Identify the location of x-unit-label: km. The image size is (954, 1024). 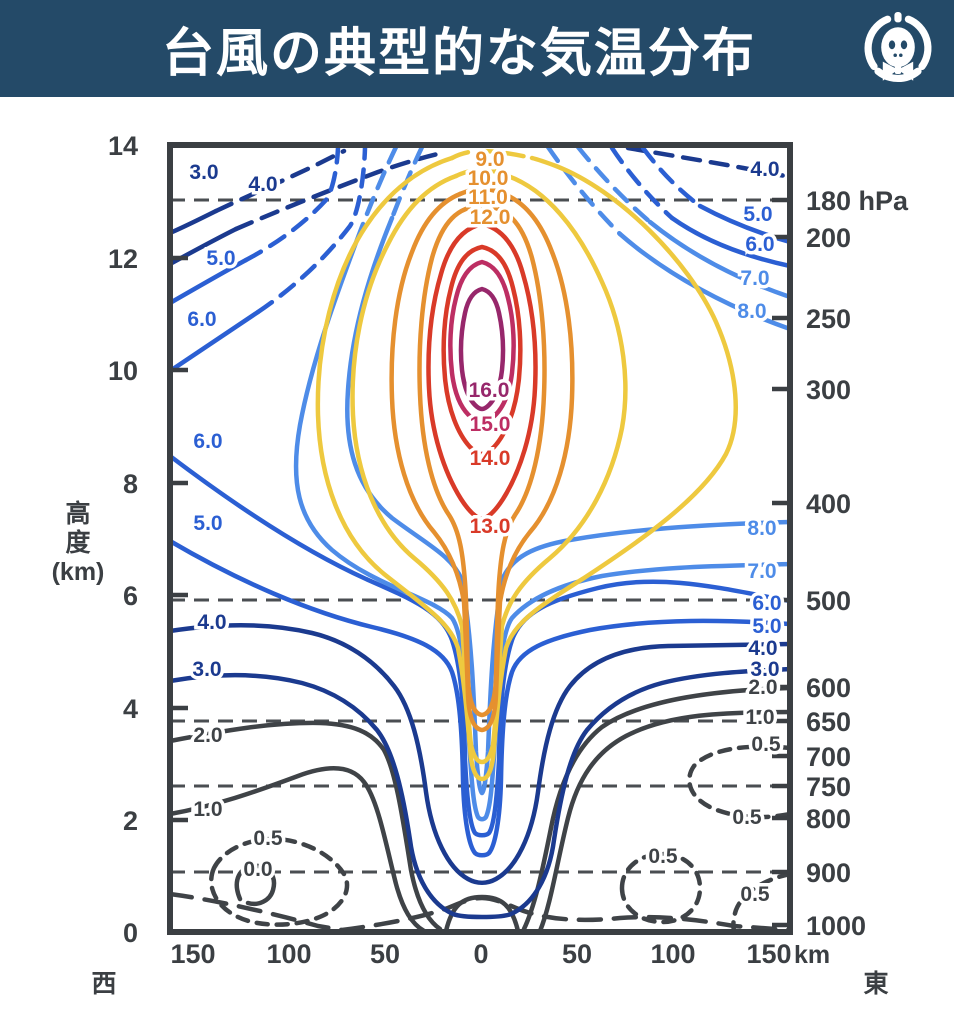
(812, 955).